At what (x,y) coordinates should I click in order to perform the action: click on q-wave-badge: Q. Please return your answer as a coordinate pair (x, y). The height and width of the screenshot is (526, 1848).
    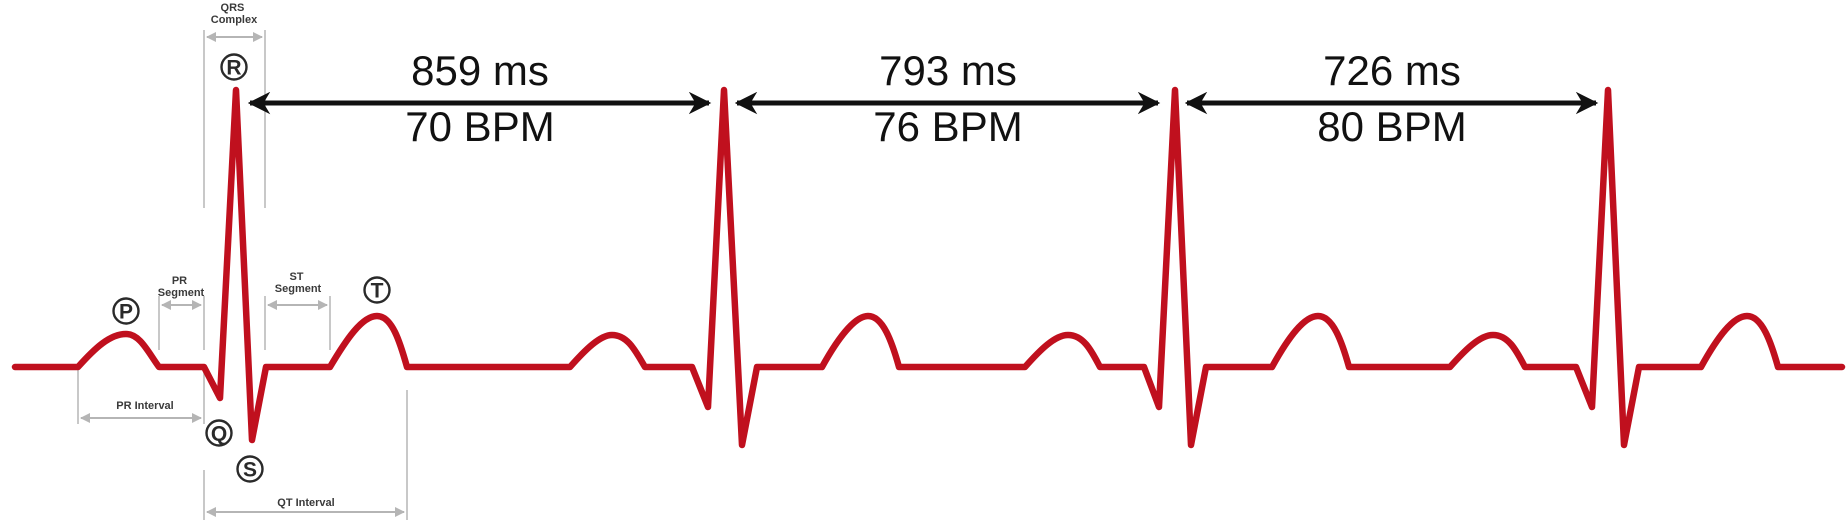
    Looking at the image, I should click on (219, 433).